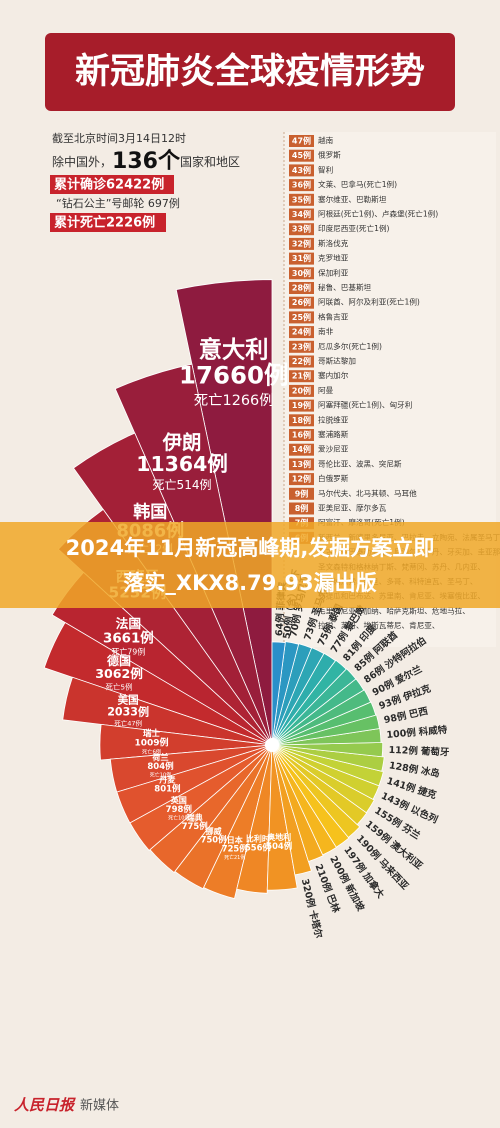 The height and width of the screenshot is (1128, 500). I want to click on country-name: 伊朗, so click(182, 442).